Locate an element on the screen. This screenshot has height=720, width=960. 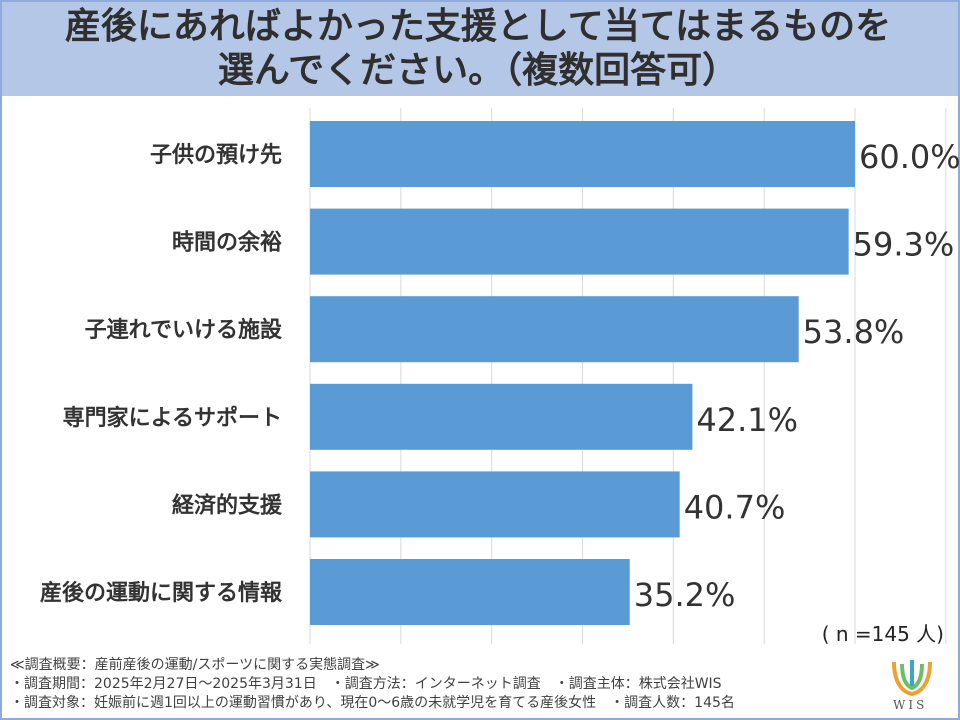
value-label-0: 60.0% is located at coordinates (909, 157).